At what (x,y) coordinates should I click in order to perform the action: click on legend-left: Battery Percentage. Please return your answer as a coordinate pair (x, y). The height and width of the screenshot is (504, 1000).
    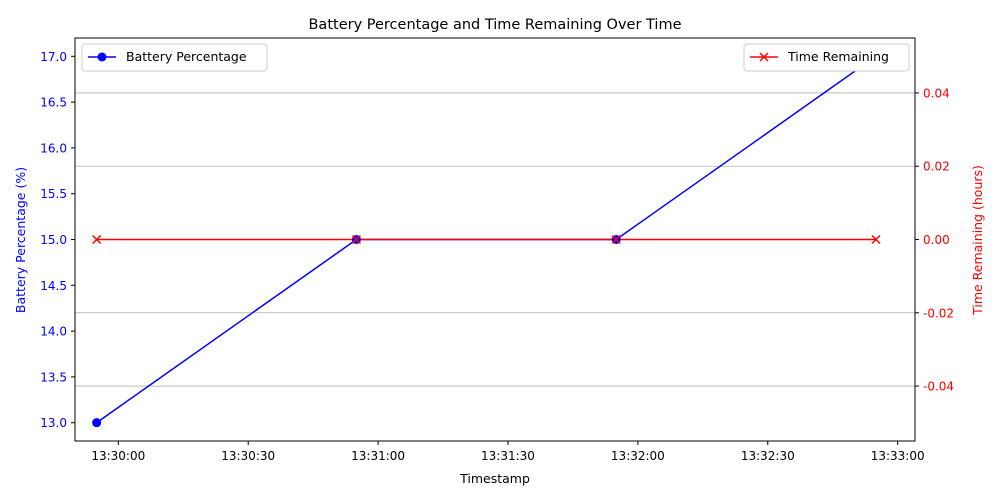
    Looking at the image, I should click on (174, 57).